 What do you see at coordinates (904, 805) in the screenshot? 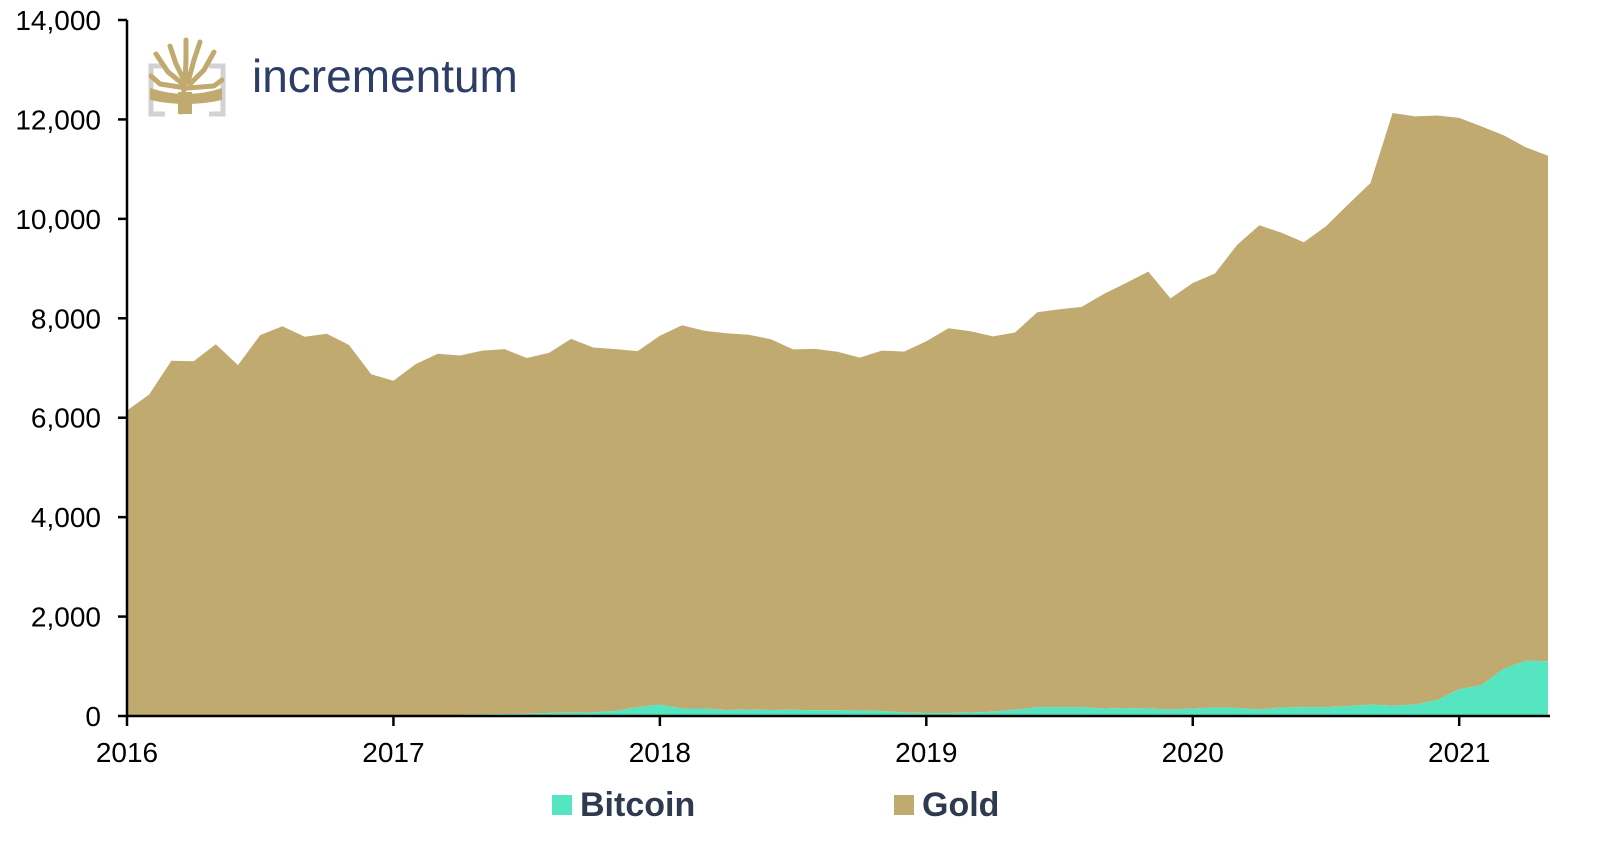
I see `legend-swatch-gold` at bounding box center [904, 805].